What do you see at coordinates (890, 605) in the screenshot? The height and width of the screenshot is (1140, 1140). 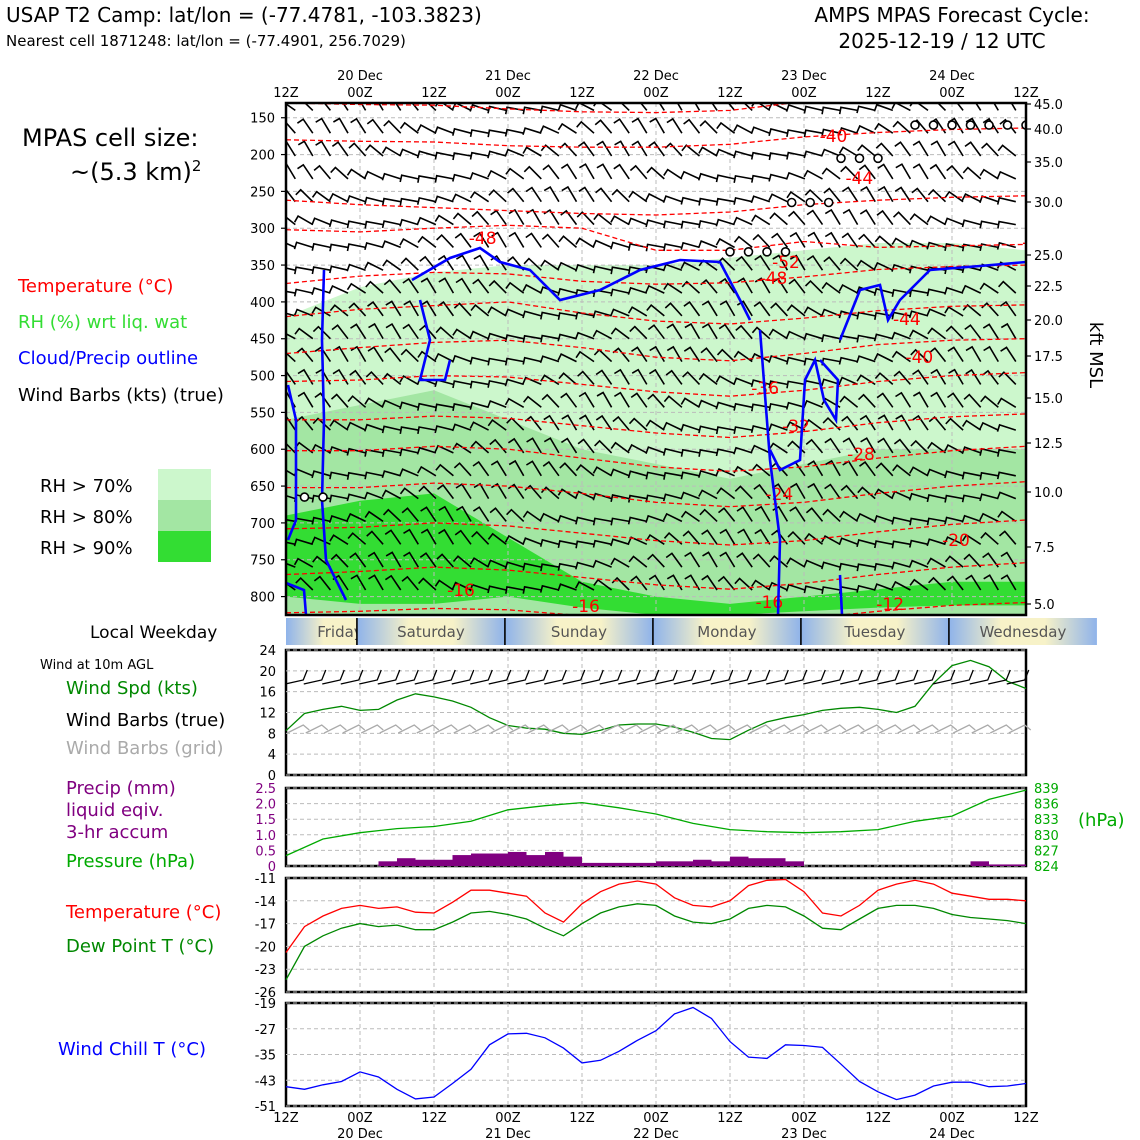 I see `isotherm-label: -12` at bounding box center [890, 605].